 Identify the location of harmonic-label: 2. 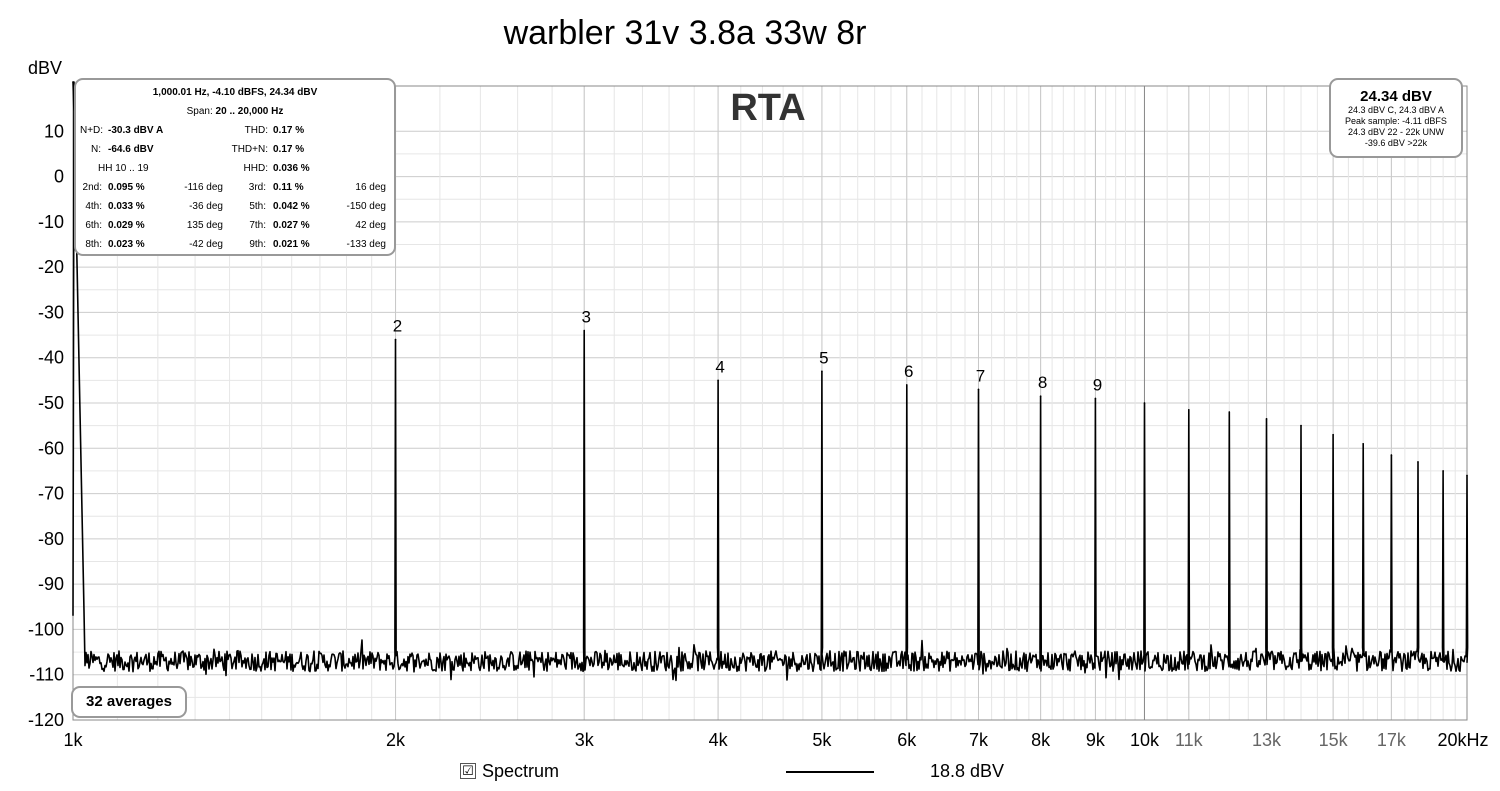
(397, 326).